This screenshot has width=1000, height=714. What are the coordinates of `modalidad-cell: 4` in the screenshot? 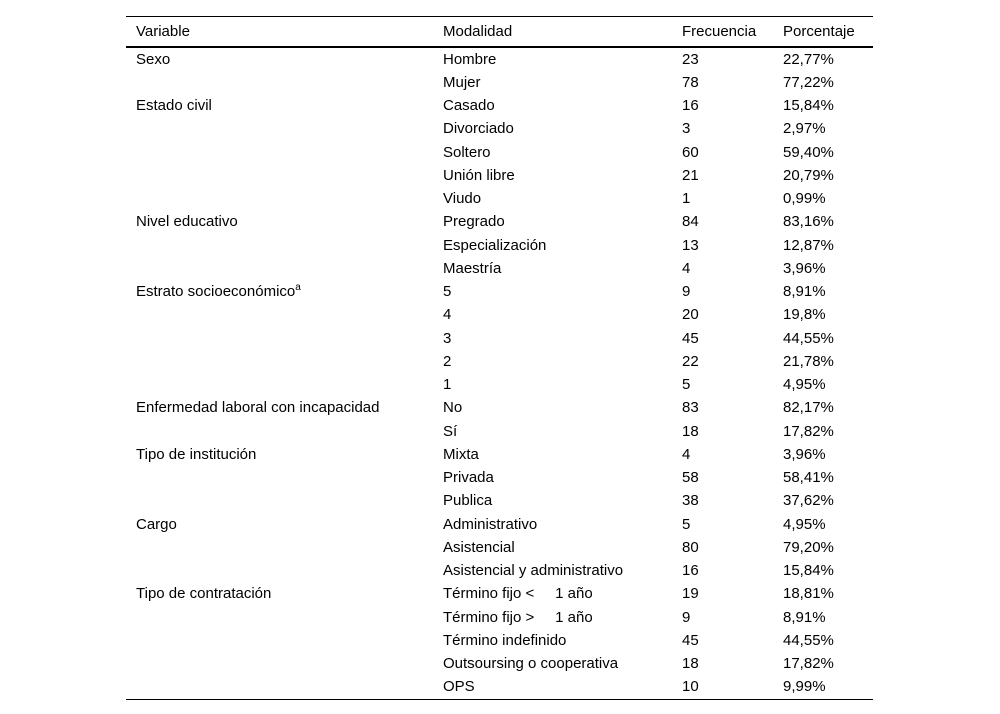 It's located at (447, 315).